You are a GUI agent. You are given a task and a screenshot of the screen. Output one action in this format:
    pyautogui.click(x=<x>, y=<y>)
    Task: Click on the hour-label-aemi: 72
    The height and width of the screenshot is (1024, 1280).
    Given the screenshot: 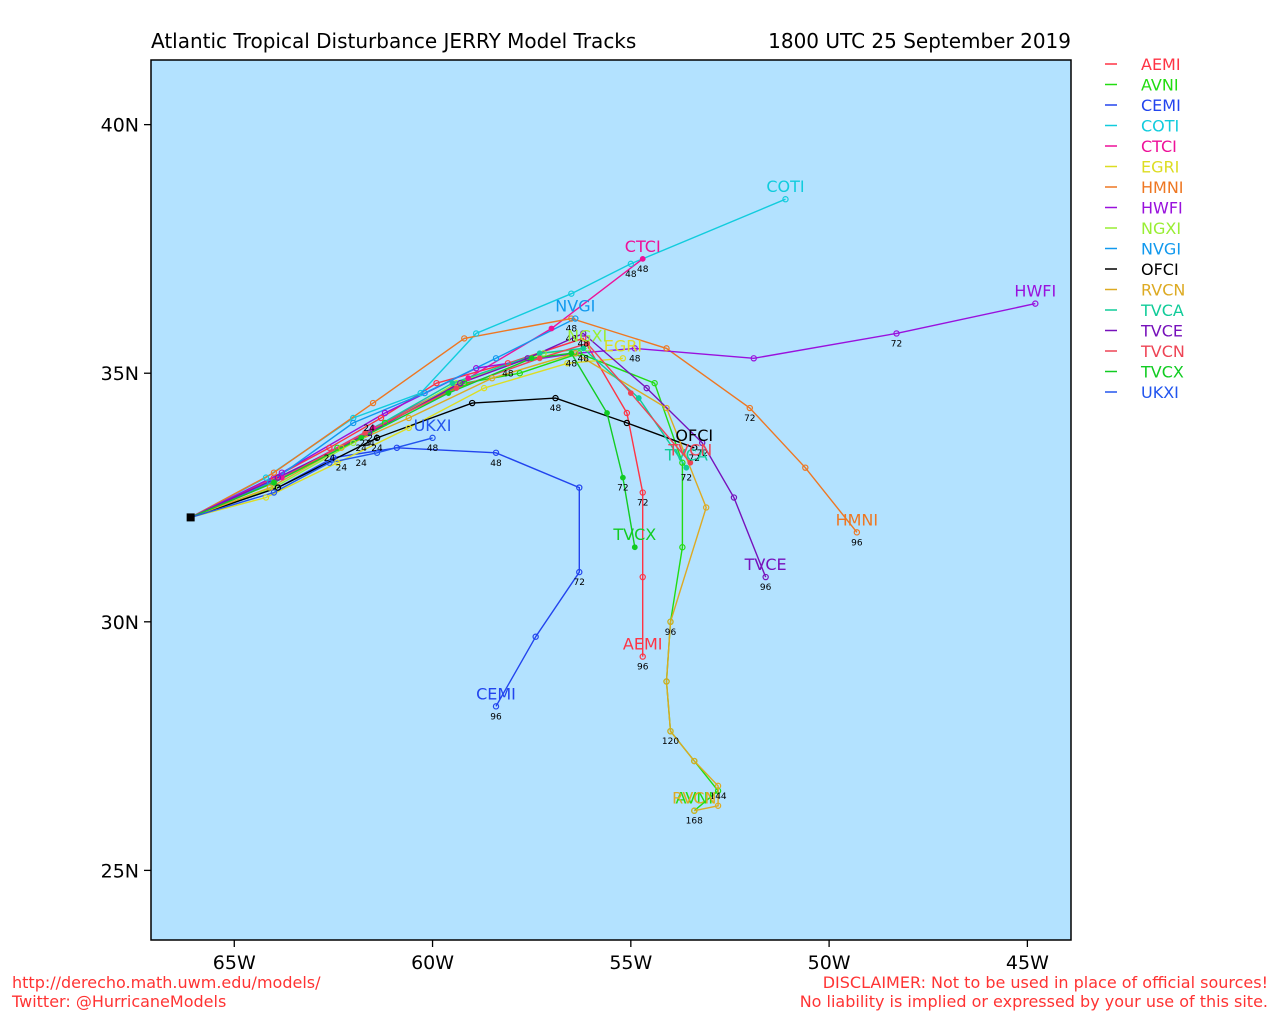 What is the action you would take?
    pyautogui.click(x=642, y=504)
    